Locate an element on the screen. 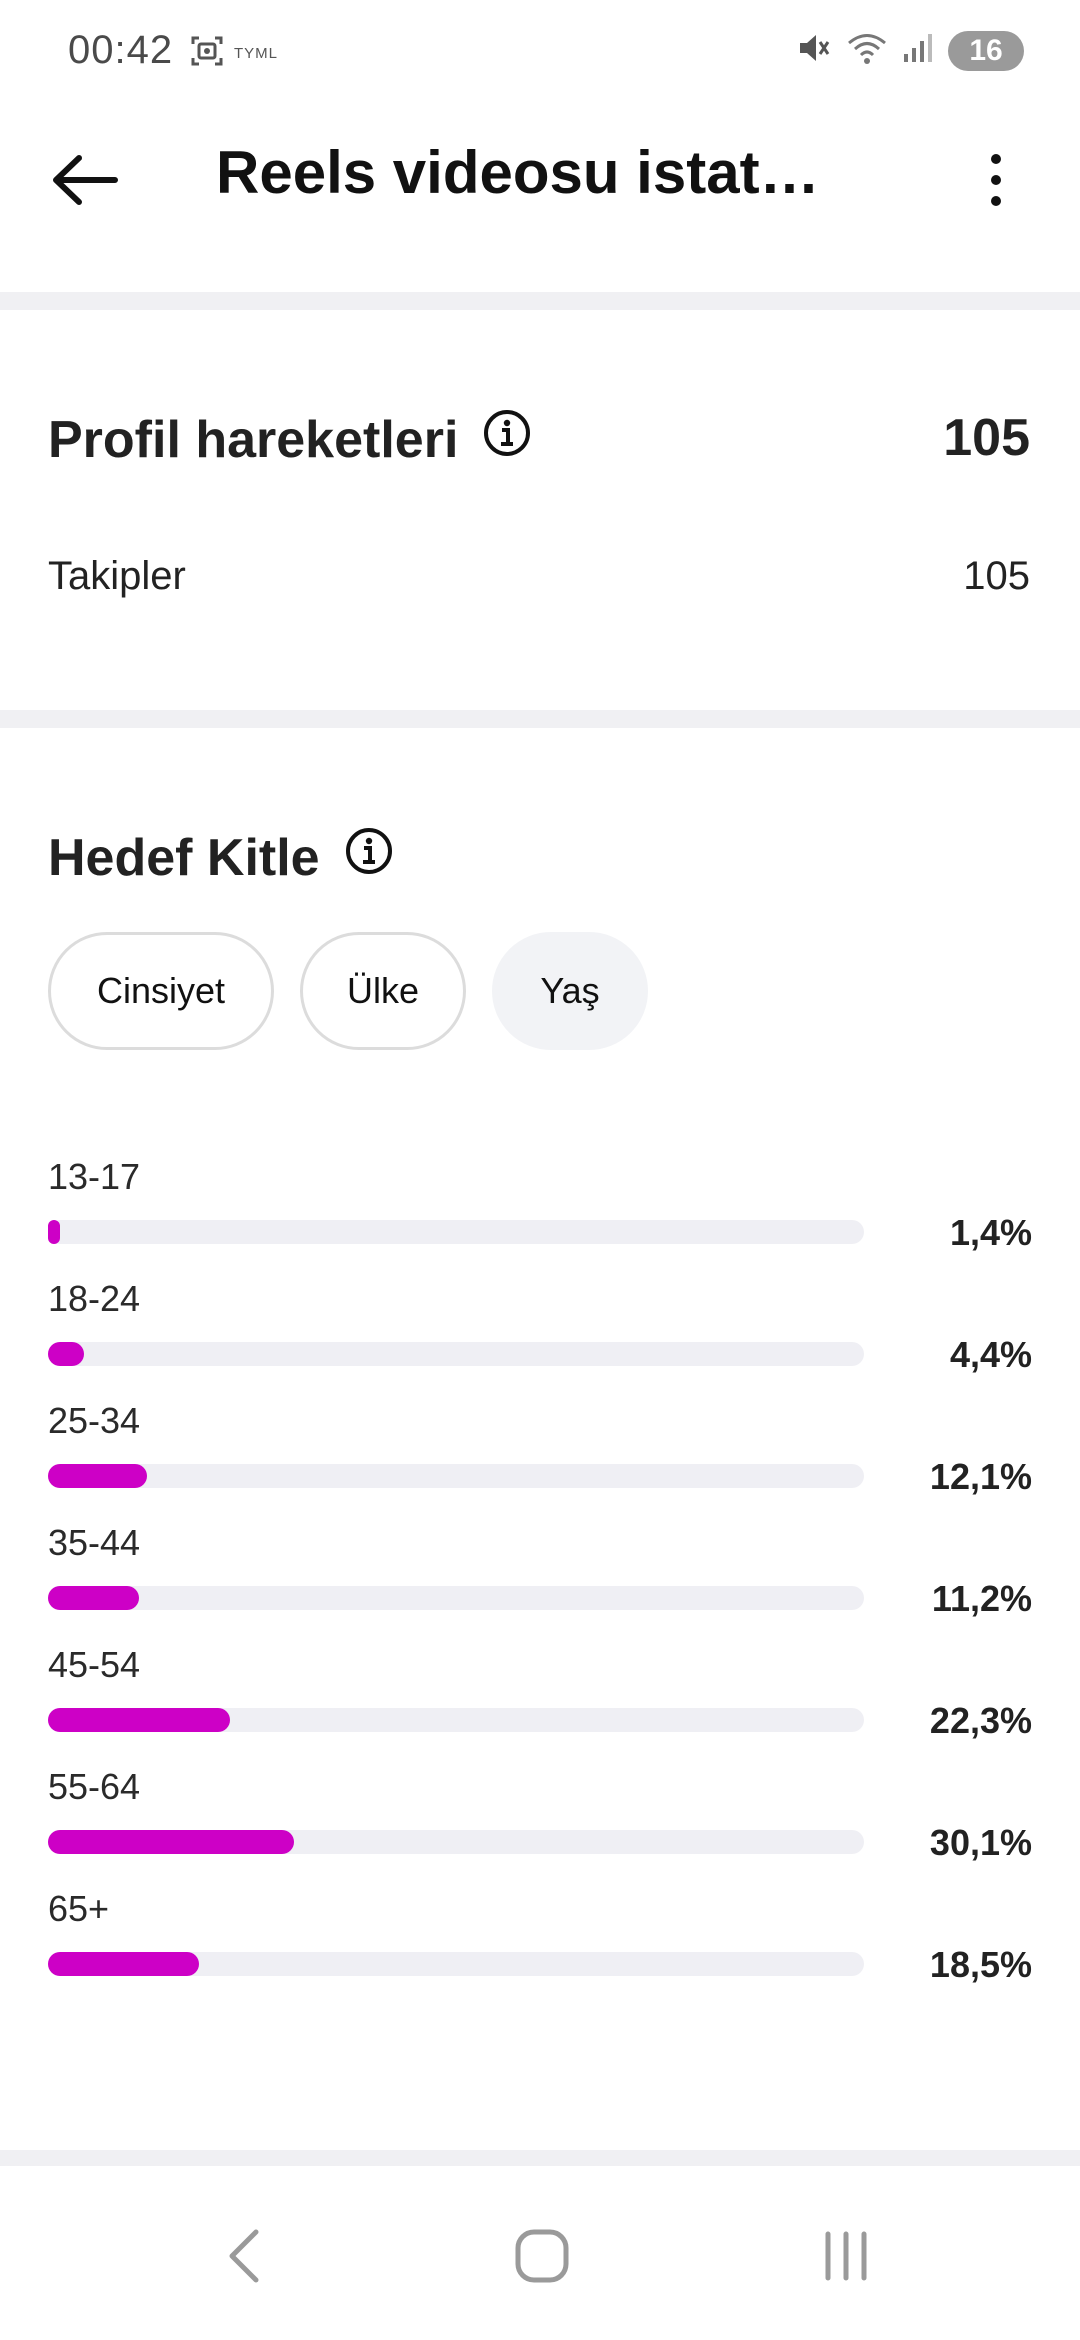 This screenshot has width=1080, height=2340. carrier-tag: TYML is located at coordinates (256, 53).